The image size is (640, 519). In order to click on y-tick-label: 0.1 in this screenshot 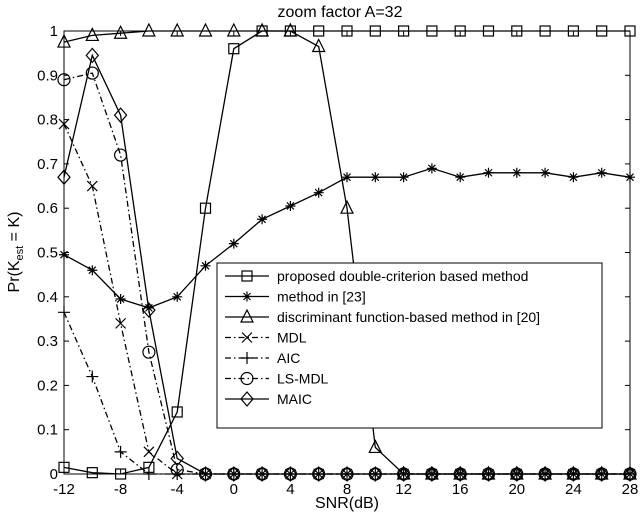, I will do `click(47, 430)`.